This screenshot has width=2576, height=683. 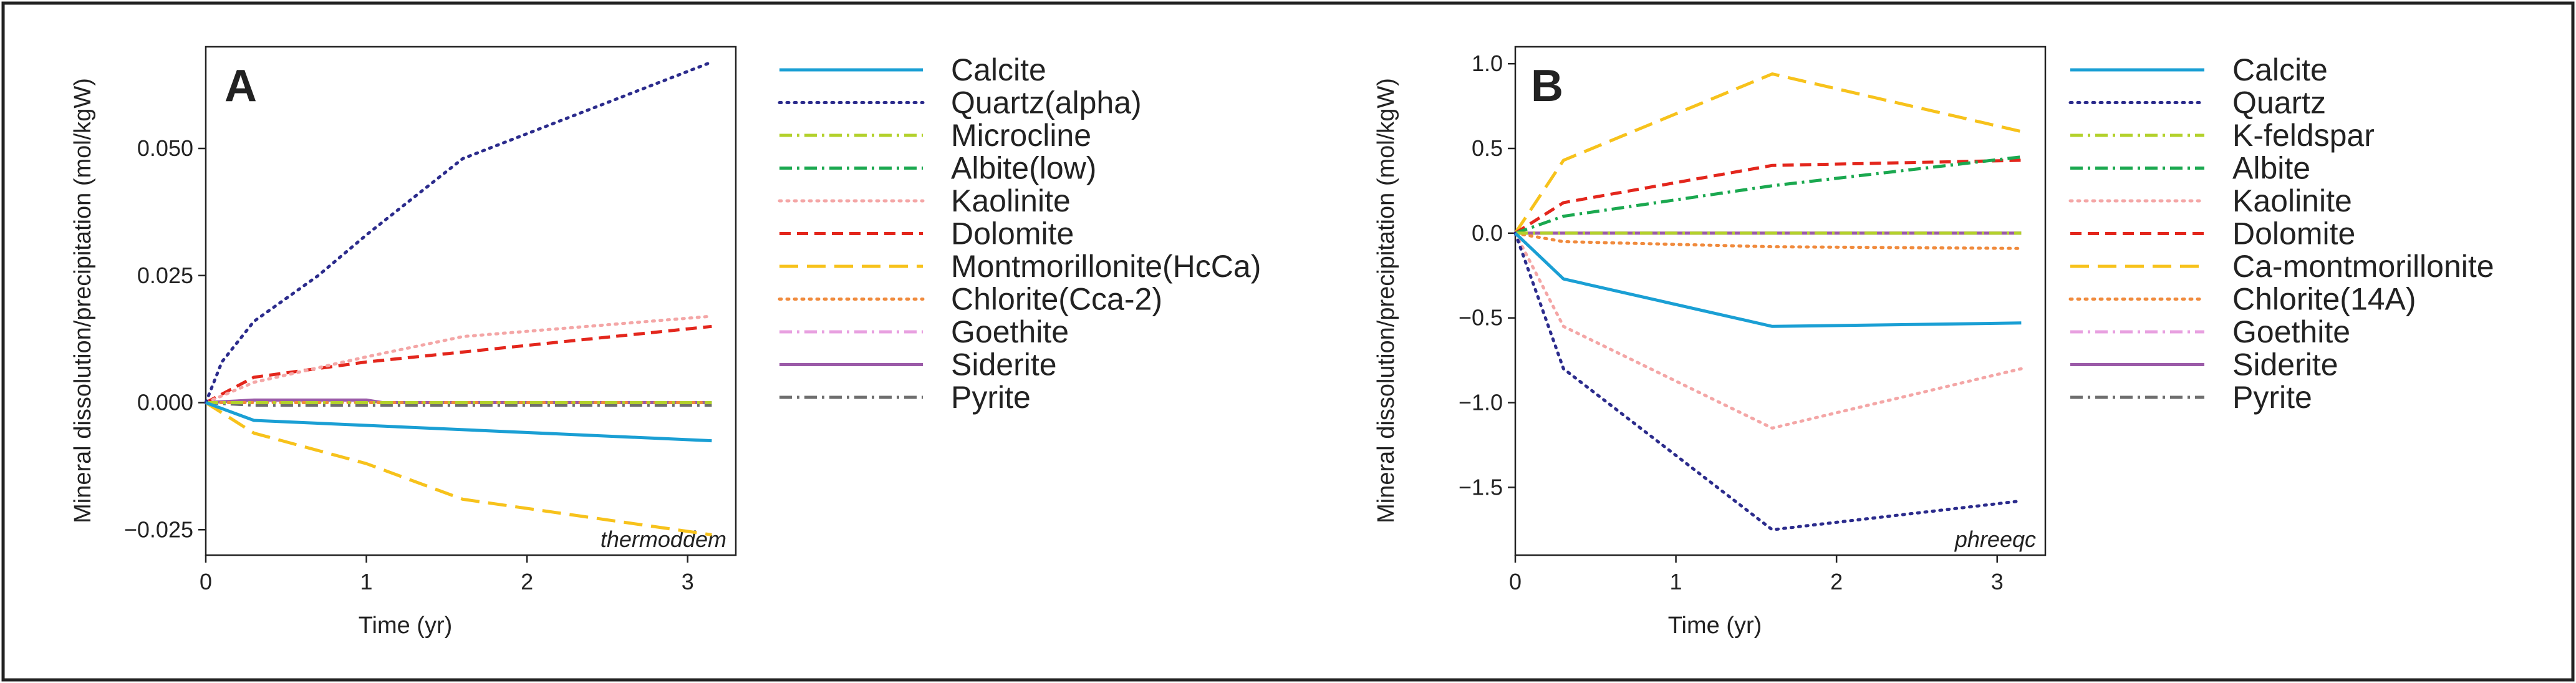 I want to click on panel-a-series-line-montmorillonite-hcca, so click(x=458, y=468).